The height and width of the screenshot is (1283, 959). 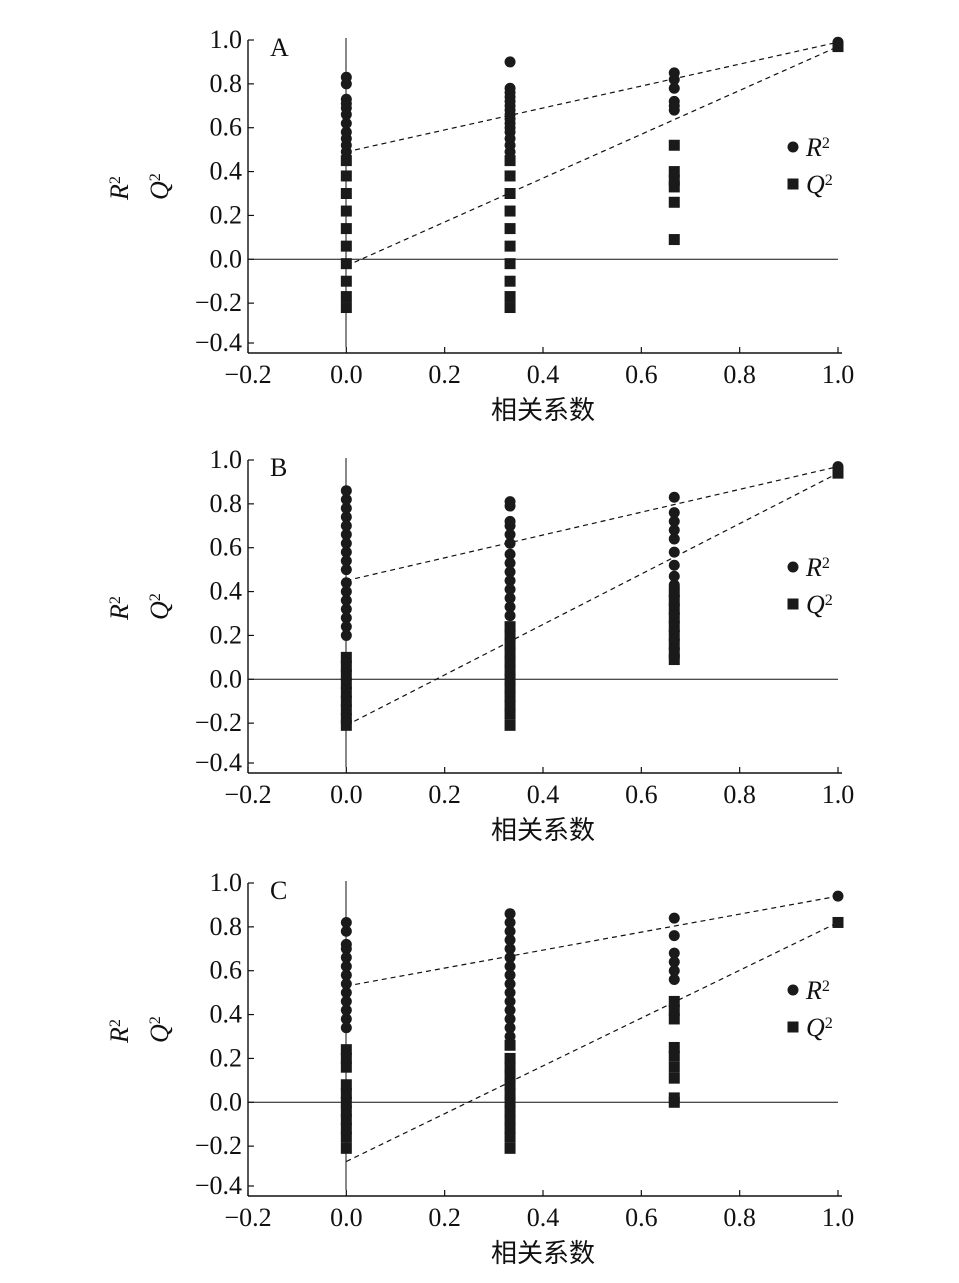 I want to click on y-tick-label: 0.4, so click(x=226, y=1014).